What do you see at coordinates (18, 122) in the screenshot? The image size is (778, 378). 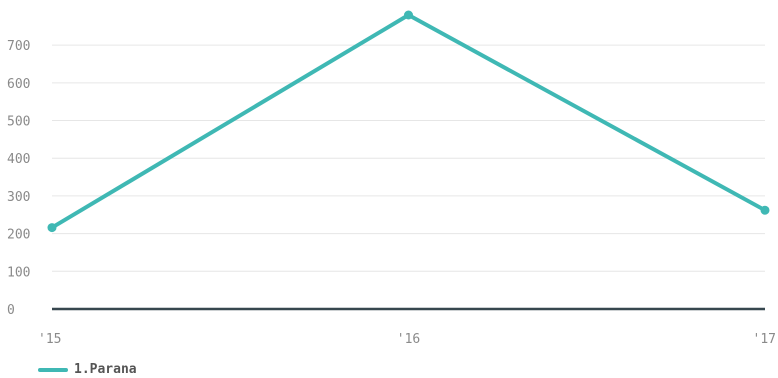 I see `y-tick-label: 500` at bounding box center [18, 122].